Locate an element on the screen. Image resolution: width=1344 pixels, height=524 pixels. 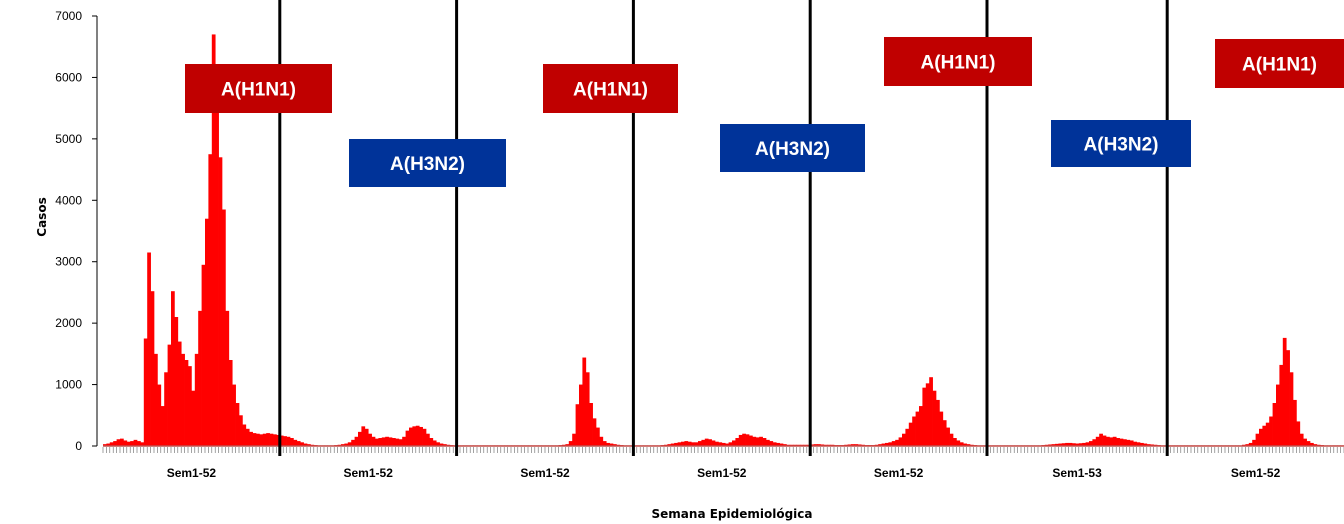
bar-season1-week23 is located at coordinates (179, 393).